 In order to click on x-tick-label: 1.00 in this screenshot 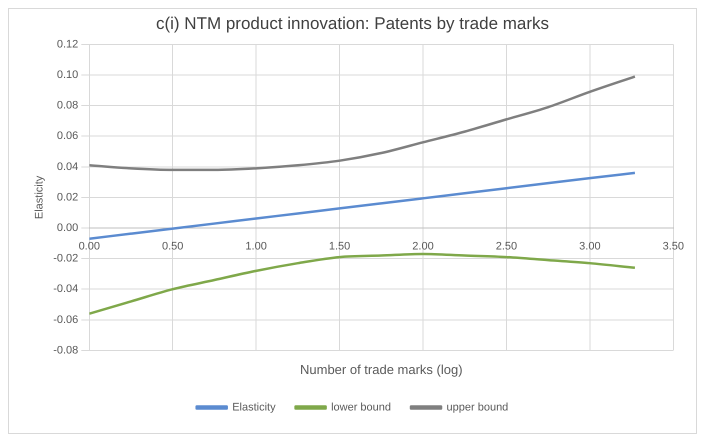, I will do `click(256, 246)`.